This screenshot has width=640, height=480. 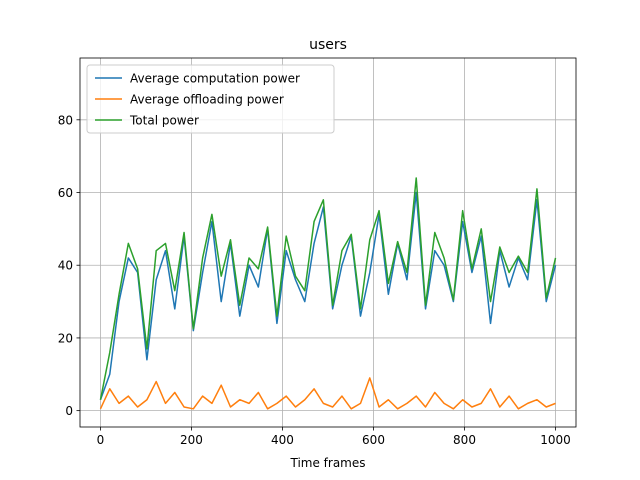 What do you see at coordinates (65, 338) in the screenshot?
I see `y-tick-label: 20` at bounding box center [65, 338].